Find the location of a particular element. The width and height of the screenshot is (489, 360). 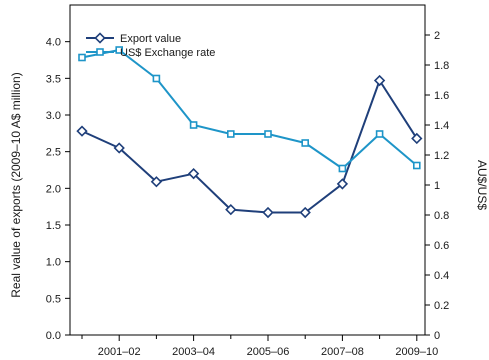

legend-marker-export-value is located at coordinates (100, 38).